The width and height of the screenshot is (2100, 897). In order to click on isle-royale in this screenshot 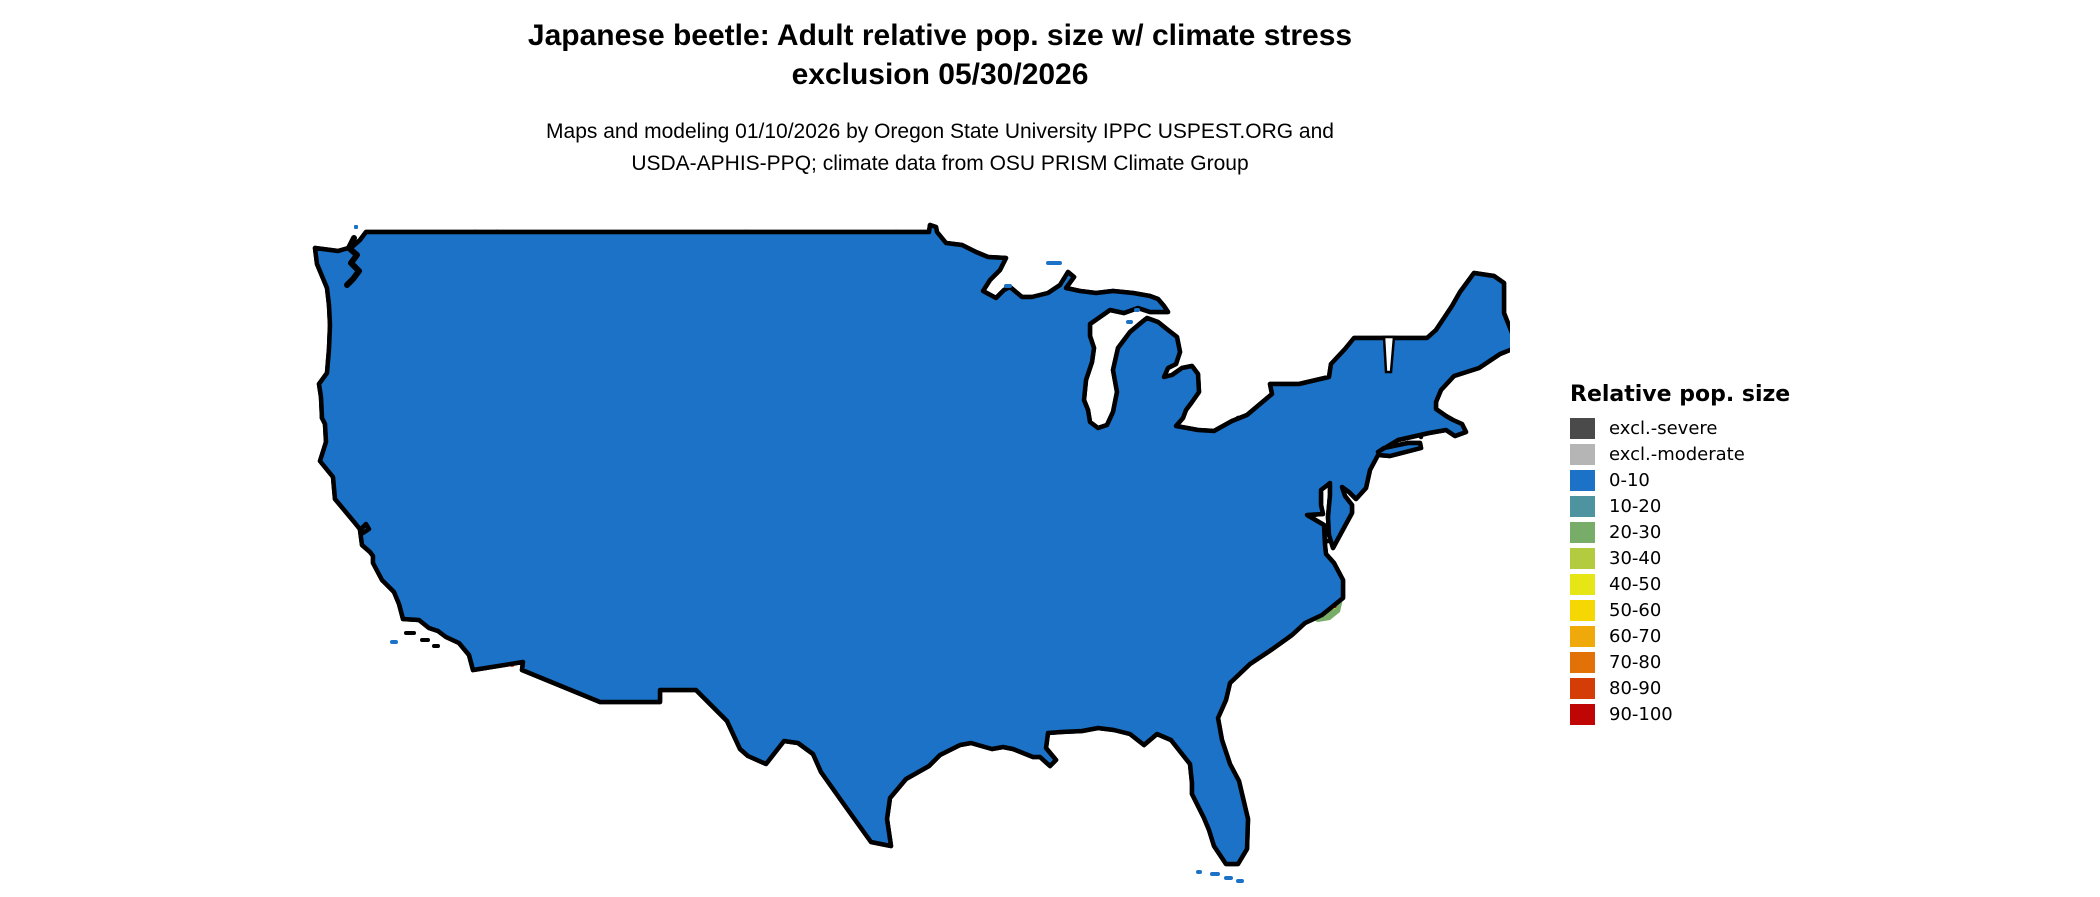, I will do `click(1054, 263)`.